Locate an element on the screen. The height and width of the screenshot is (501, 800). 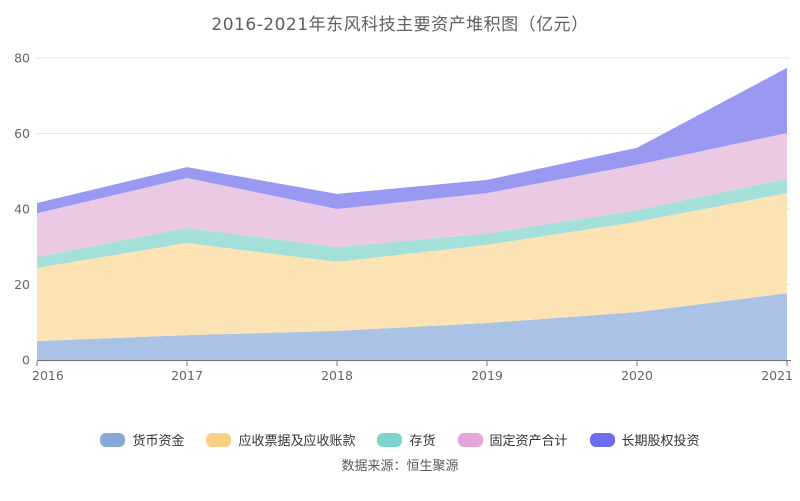
legend-label: 应收票据及应收账款 is located at coordinates (297, 441).